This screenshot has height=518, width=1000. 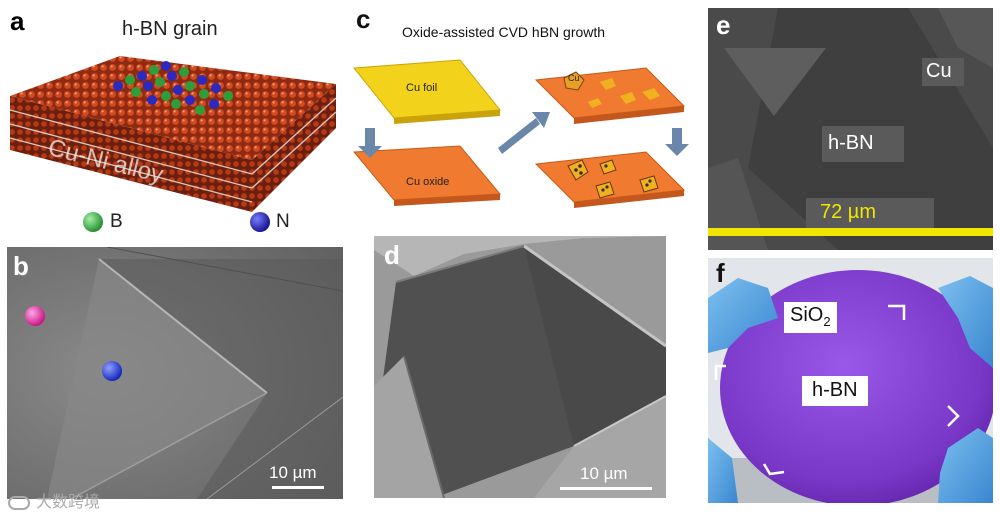 I want to click on panel-e: e Cu h-BN 72 µm, so click(x=850, y=129).